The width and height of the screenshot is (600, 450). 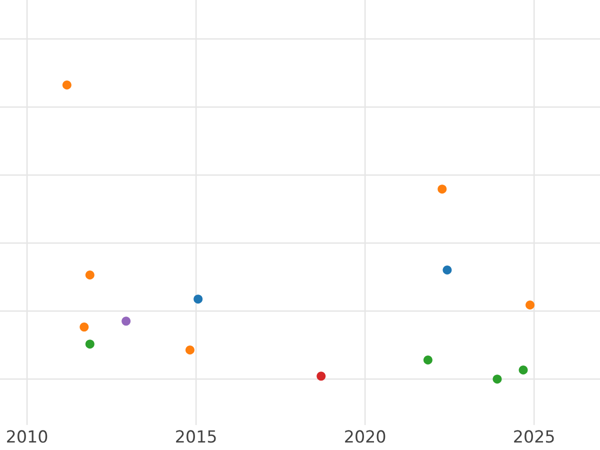 What do you see at coordinates (196, 436) in the screenshot?
I see `x-tick-label: 2015` at bounding box center [196, 436].